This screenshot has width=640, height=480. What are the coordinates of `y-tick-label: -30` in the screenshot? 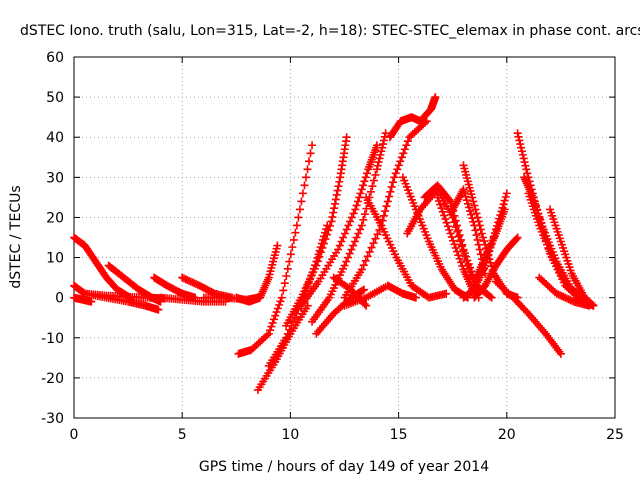 It's located at (52, 419).